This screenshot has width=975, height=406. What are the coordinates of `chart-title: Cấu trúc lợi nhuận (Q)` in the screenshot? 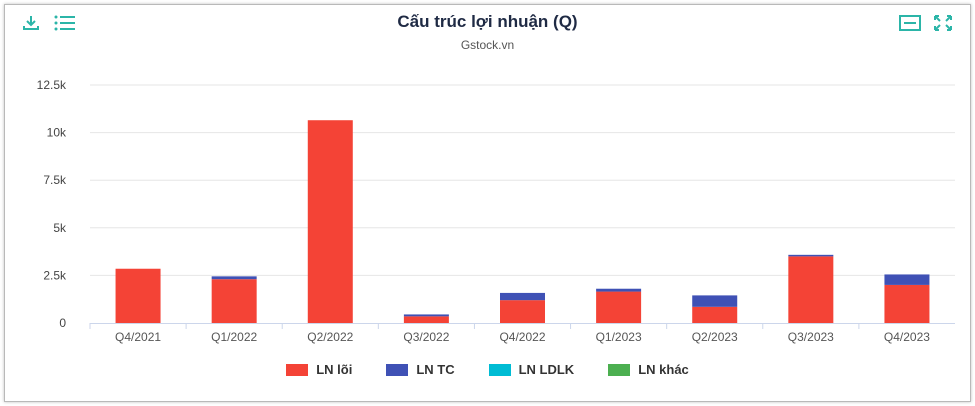 It's located at (487, 21).